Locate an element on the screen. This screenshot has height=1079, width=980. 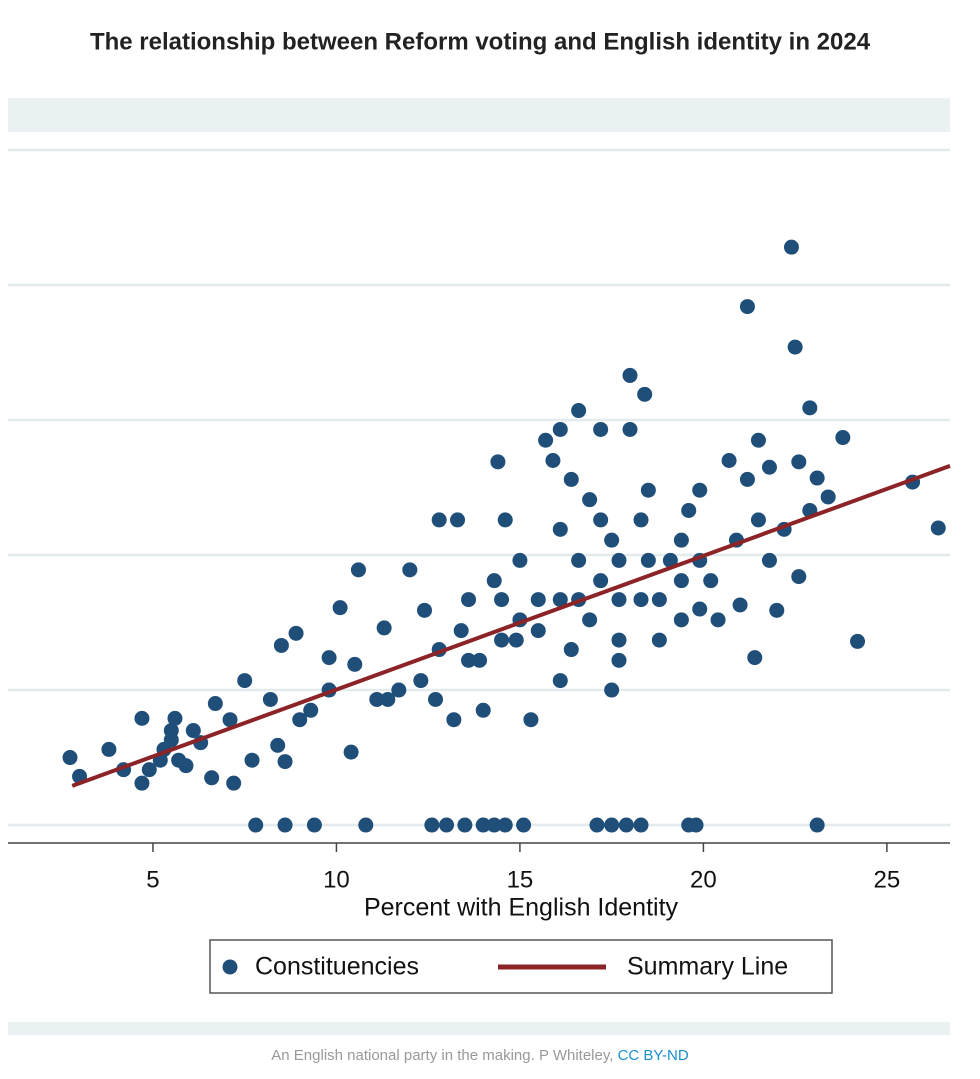
x-tick-label: 25 is located at coordinates (887, 879).